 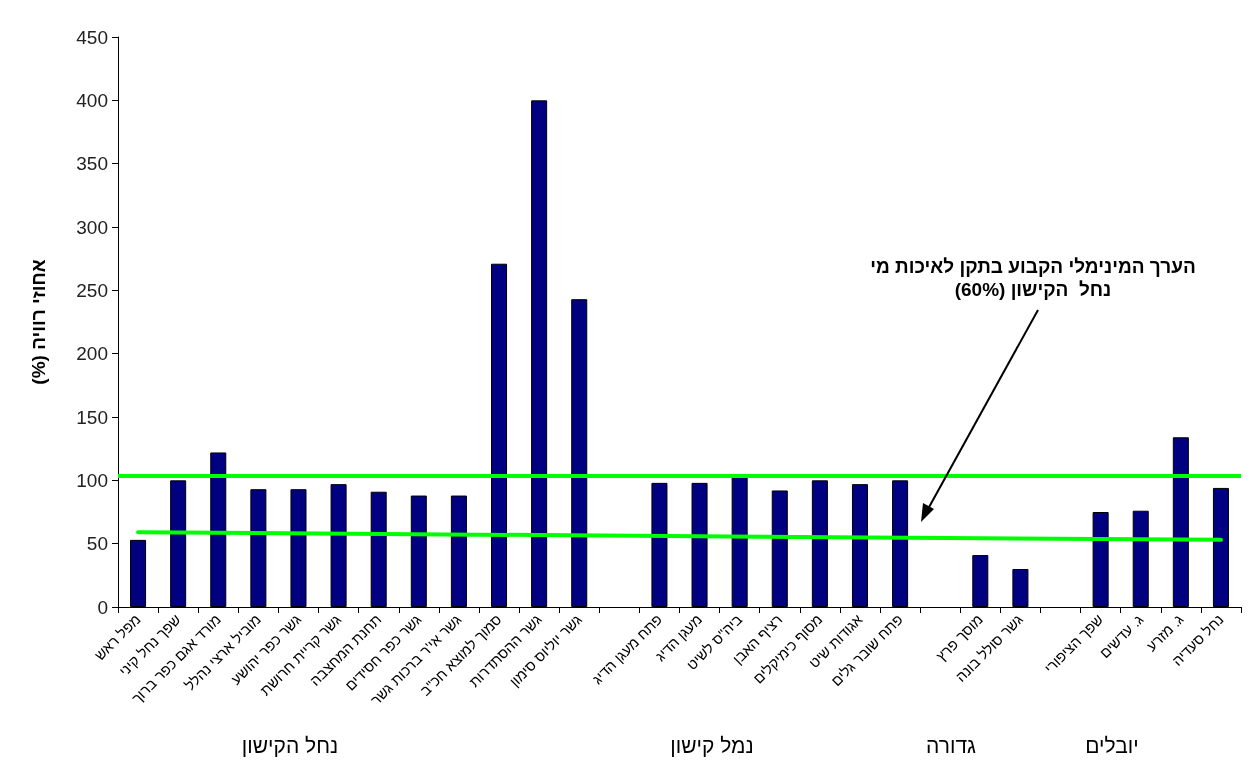 What do you see at coordinates (97, 544) in the screenshot?
I see `y-tick-label: 50` at bounding box center [97, 544].